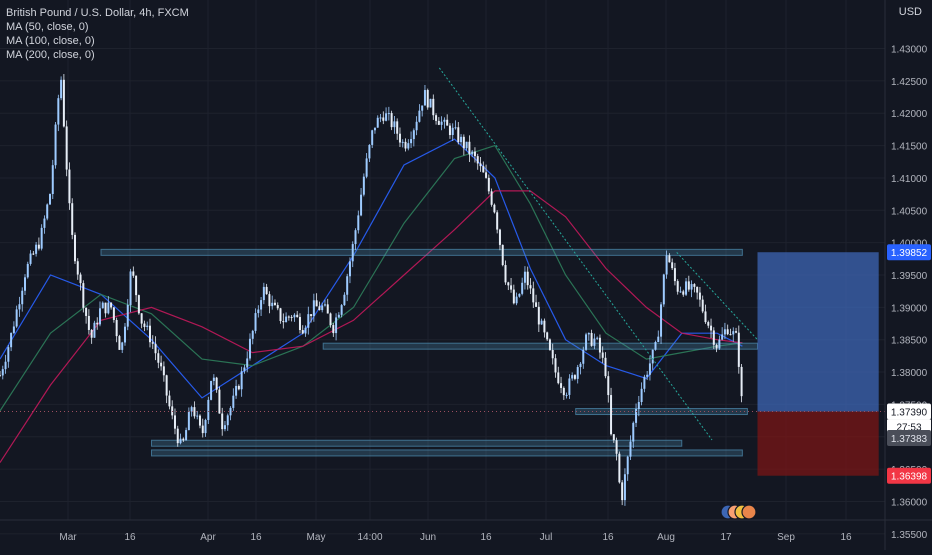  I want to click on price-tick-label: 1.38500, so click(909, 341).